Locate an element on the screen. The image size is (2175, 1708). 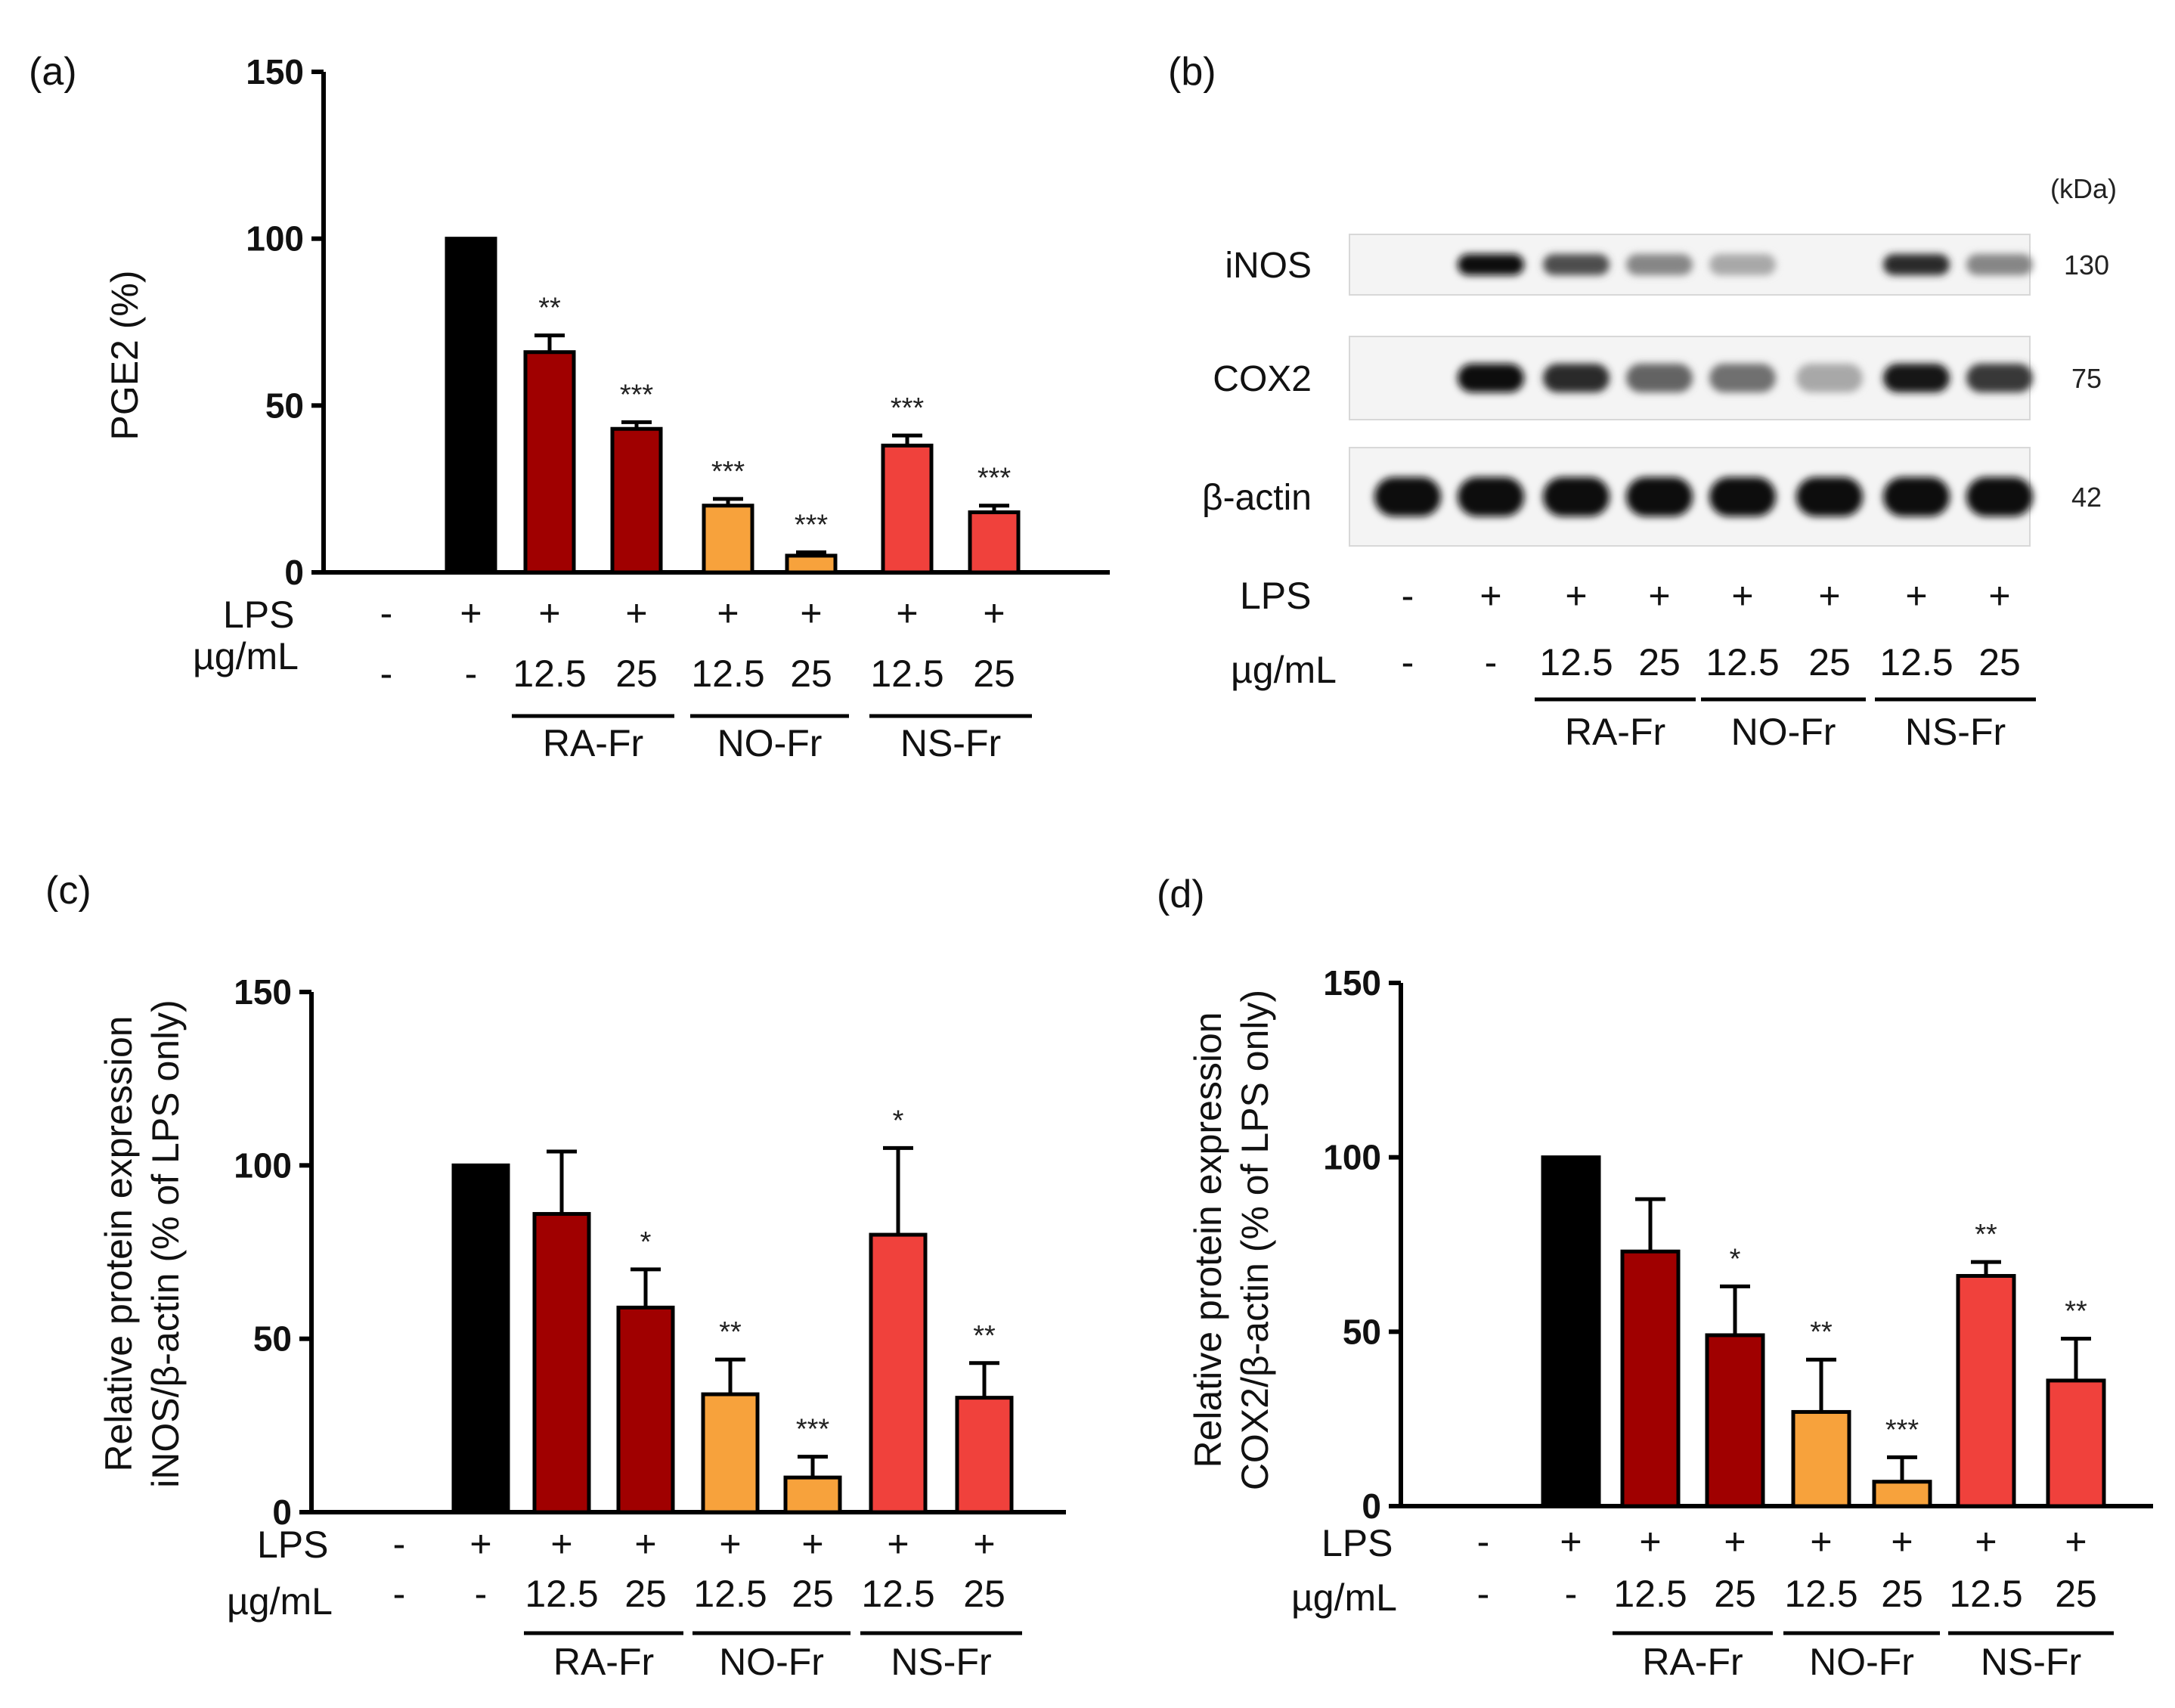
y-axis-label-2: iNOS/β-actin (% of LPS only) is located at coordinates (165, 1244).